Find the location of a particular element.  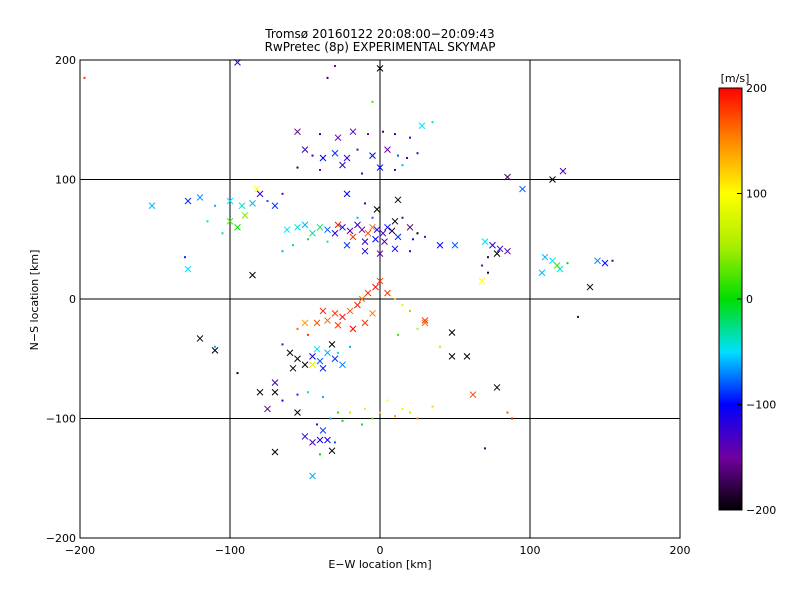

y-tick-label: 200 is located at coordinates (65, 60).